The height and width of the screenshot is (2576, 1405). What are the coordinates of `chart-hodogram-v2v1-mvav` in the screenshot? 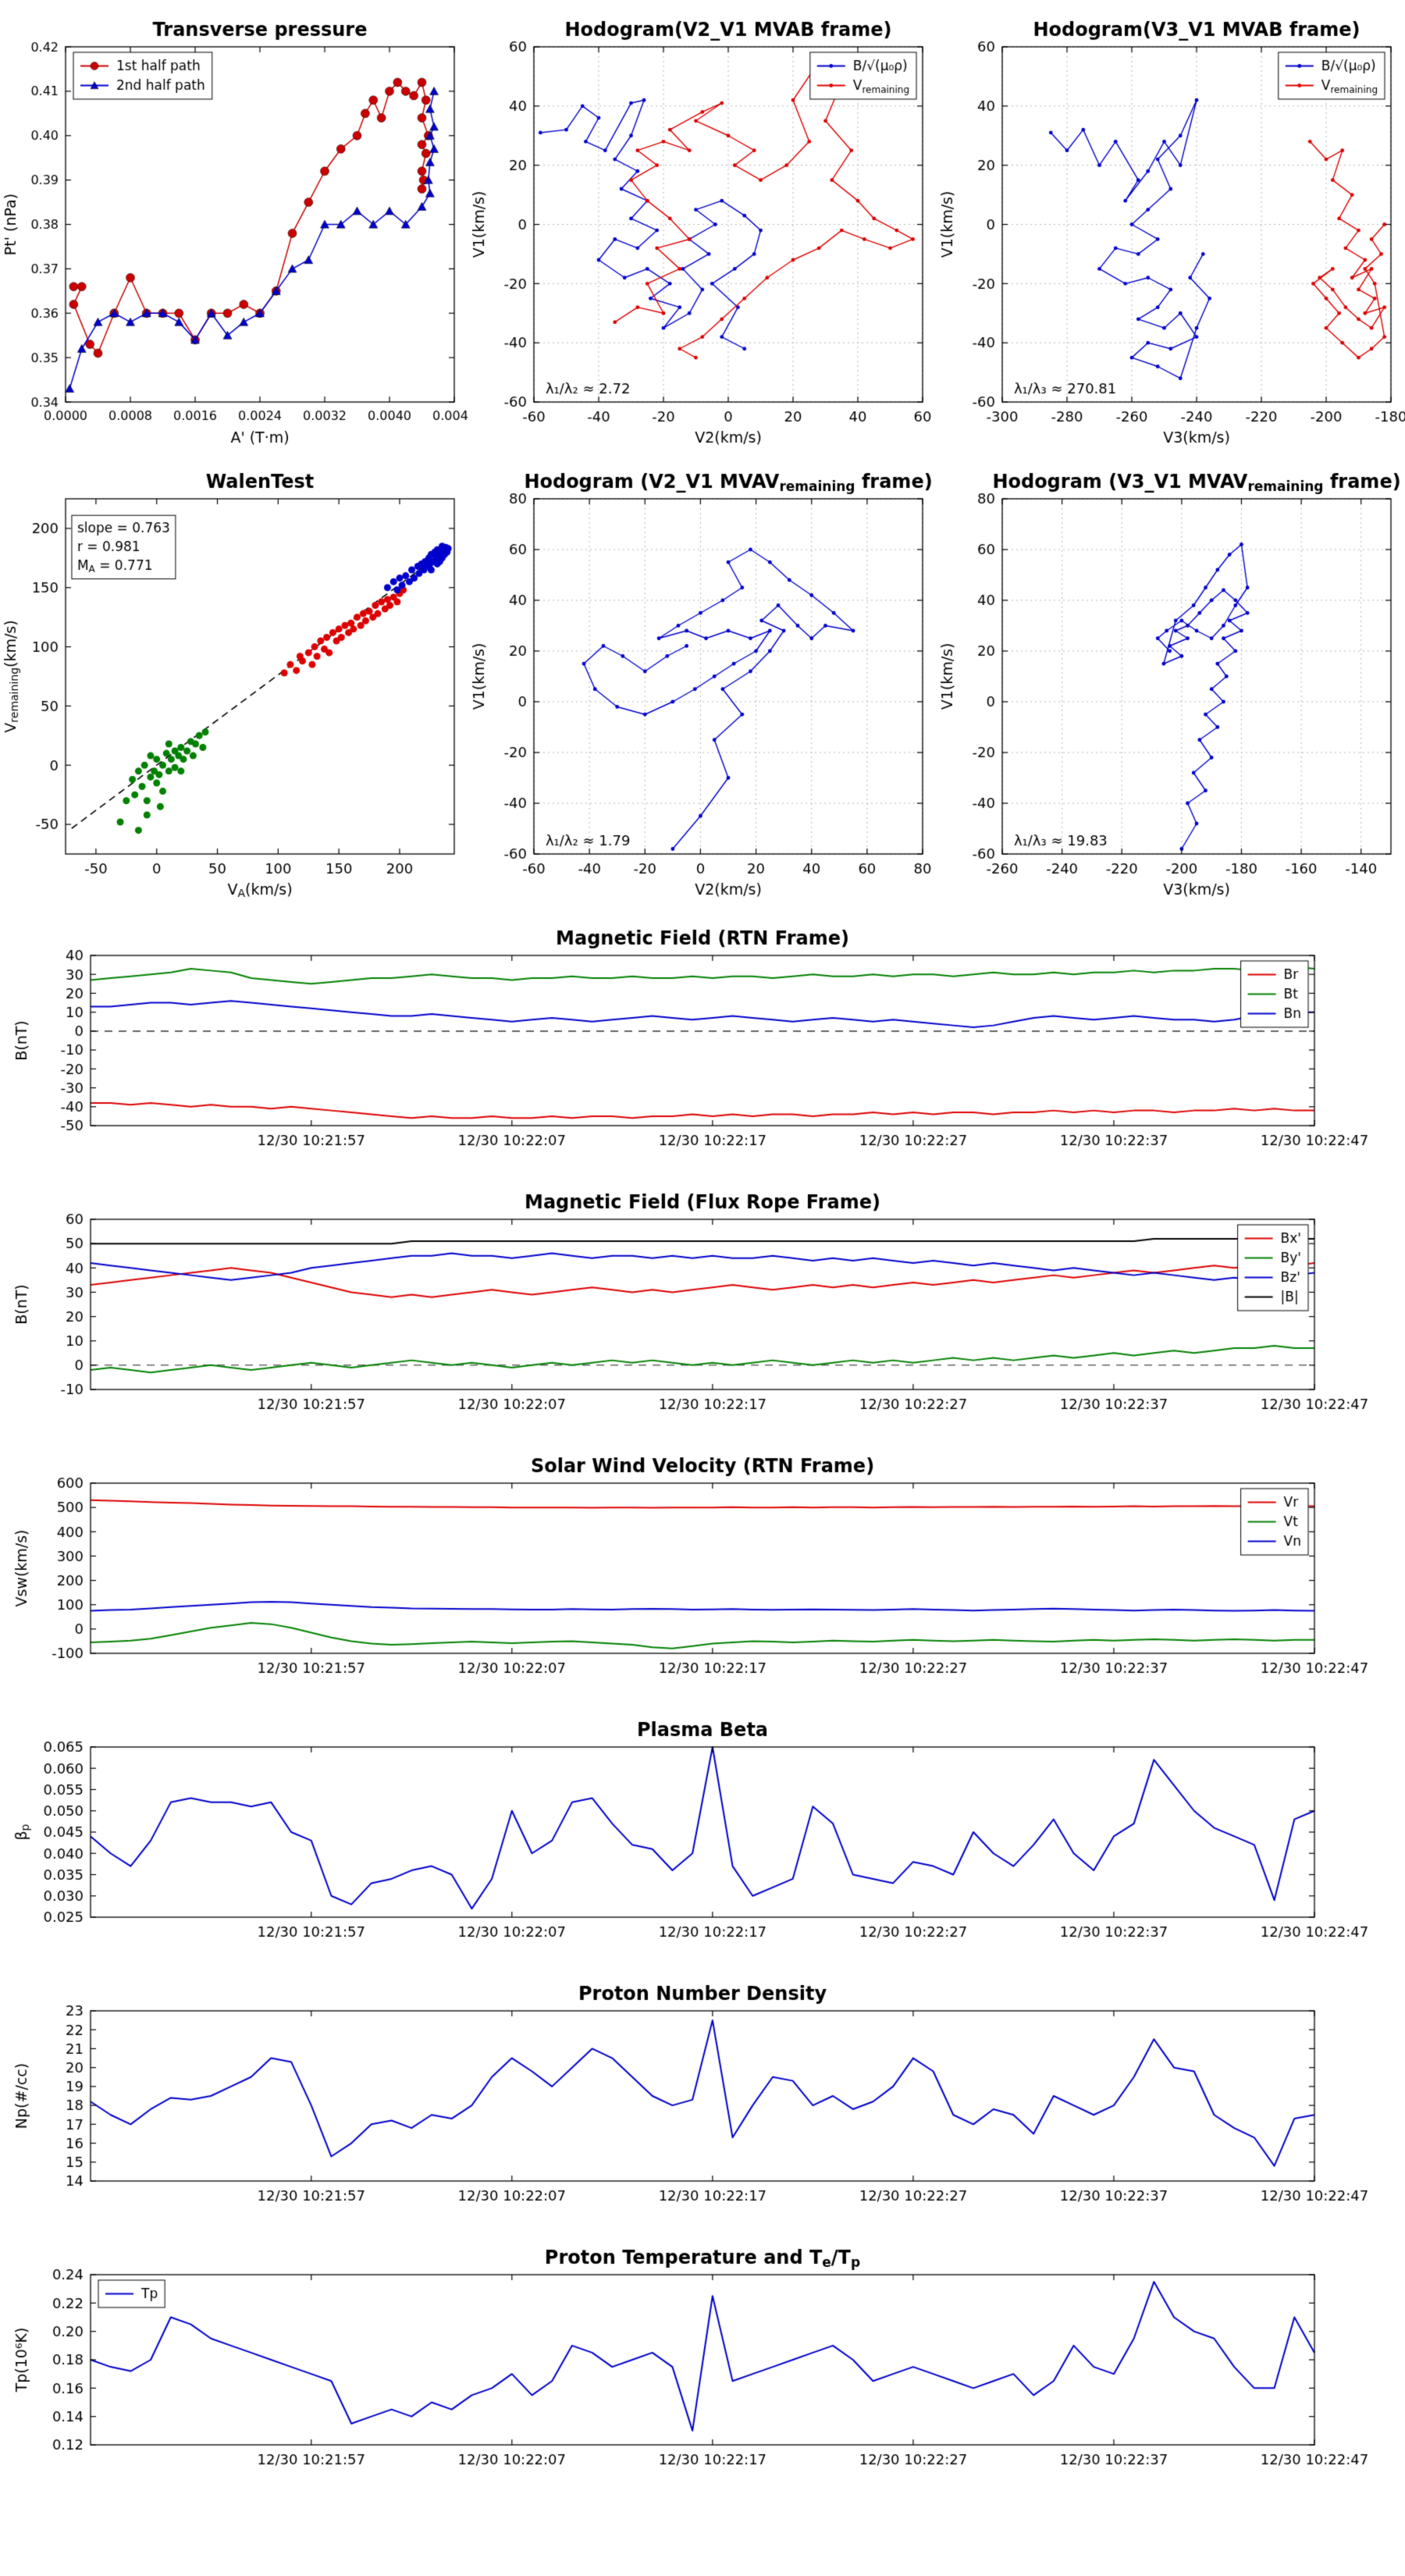 It's located at (703, 683).